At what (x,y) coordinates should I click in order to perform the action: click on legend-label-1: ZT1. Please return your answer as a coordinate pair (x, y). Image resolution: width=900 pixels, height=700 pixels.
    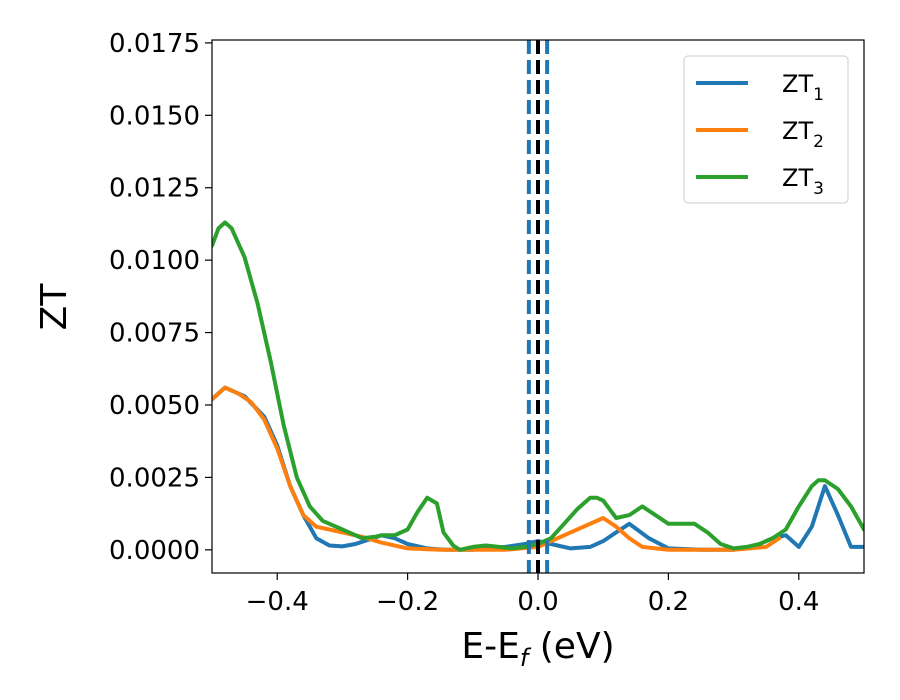
    Looking at the image, I should click on (803, 87).